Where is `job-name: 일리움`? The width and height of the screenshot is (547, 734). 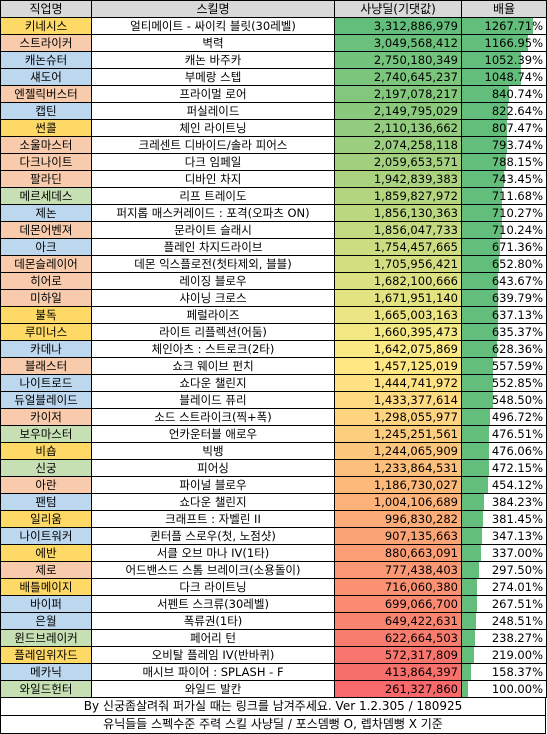 job-name: 일리움 is located at coordinates (46, 519).